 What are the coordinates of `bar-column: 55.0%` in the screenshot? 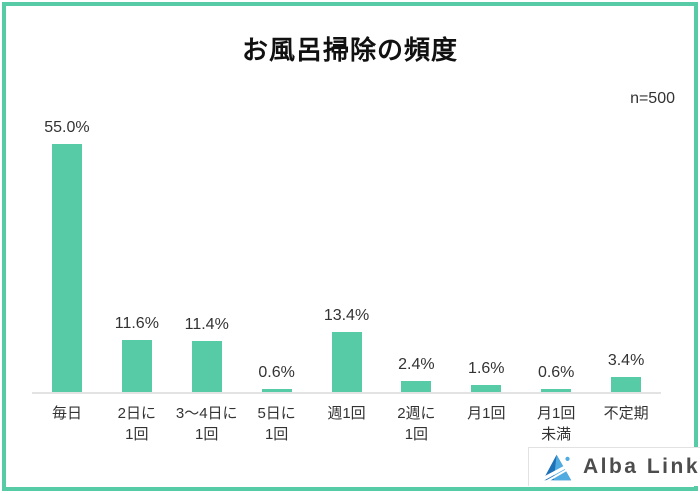 It's located at (67, 248).